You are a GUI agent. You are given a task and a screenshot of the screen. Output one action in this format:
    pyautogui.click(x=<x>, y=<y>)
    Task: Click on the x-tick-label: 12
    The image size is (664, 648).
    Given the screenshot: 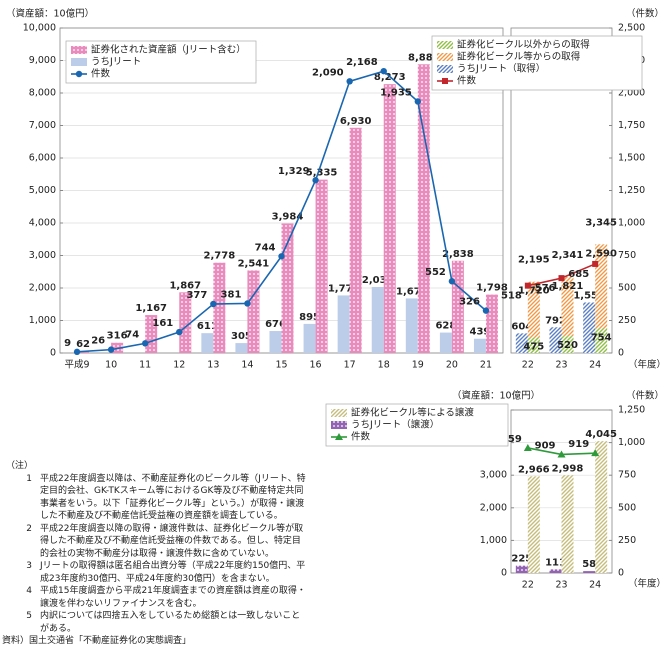 What is the action you would take?
    pyautogui.click(x=179, y=365)
    